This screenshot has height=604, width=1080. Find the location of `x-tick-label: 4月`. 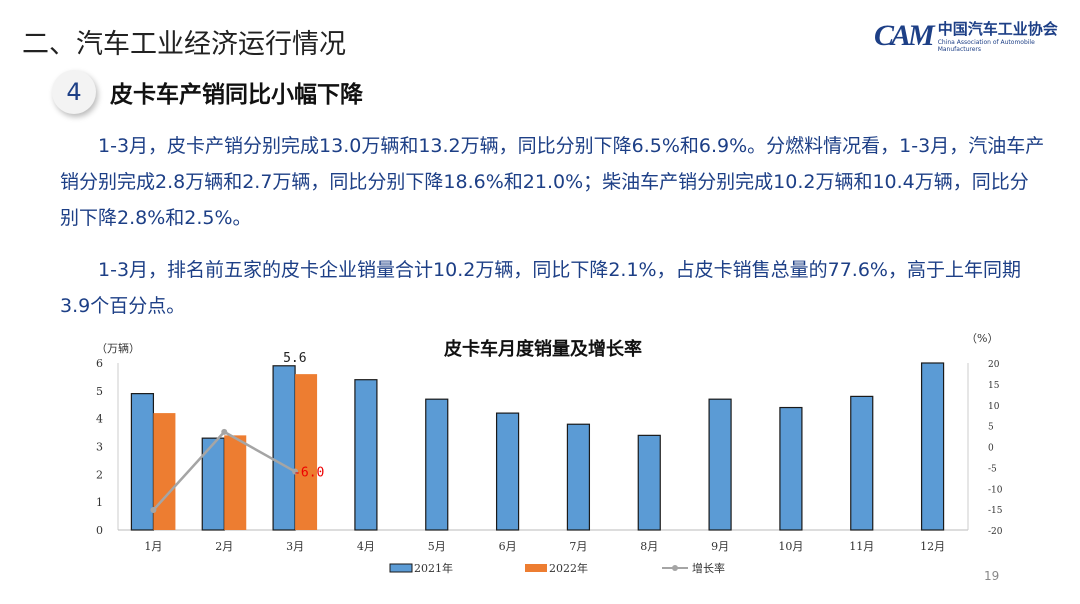

x-tick-label: 4月 is located at coordinates (366, 546).